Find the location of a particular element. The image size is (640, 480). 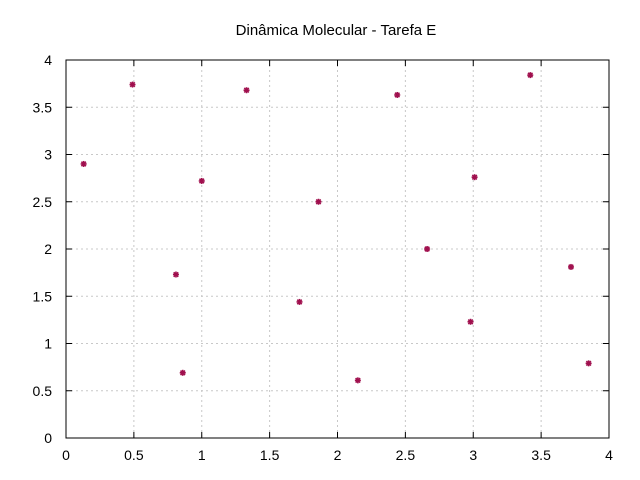

x-axis-tick-labels: 0 0.5 1 1.5 2 2.5 3 3.5 4 is located at coordinates (337, 455).